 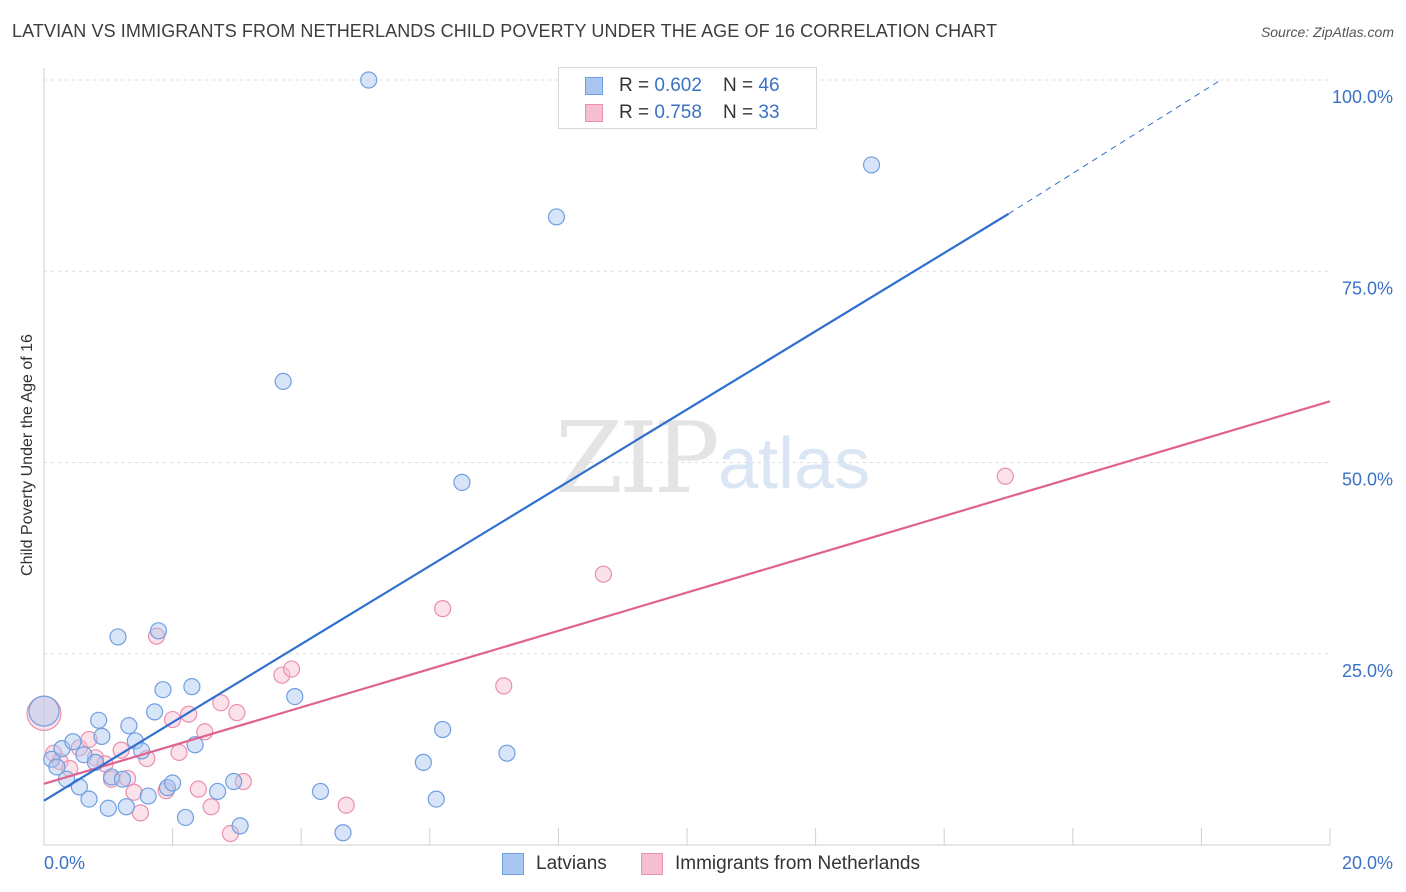 What do you see at coordinates (594, 113) in the screenshot?
I see `netherlands-swatch` at bounding box center [594, 113].